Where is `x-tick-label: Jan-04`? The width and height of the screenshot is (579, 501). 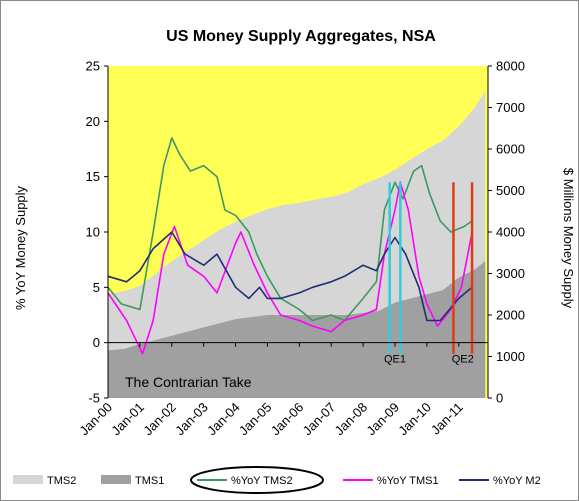
x-tick-label: Jan-04 is located at coordinates (223, 419).